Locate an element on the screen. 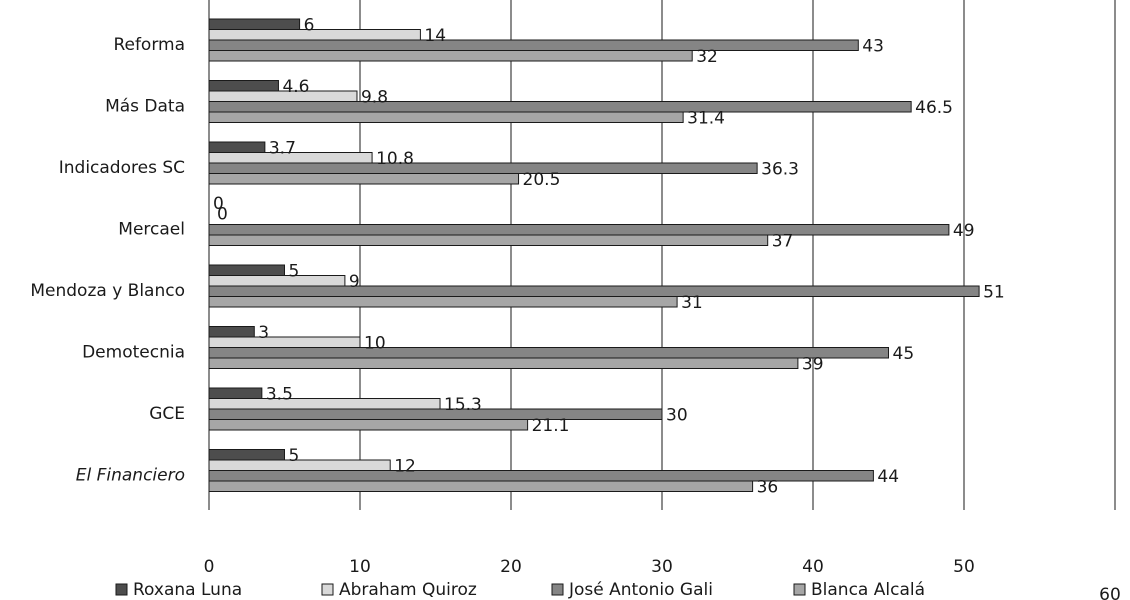 The image size is (1130, 600). category-label: GCE is located at coordinates (167, 414).